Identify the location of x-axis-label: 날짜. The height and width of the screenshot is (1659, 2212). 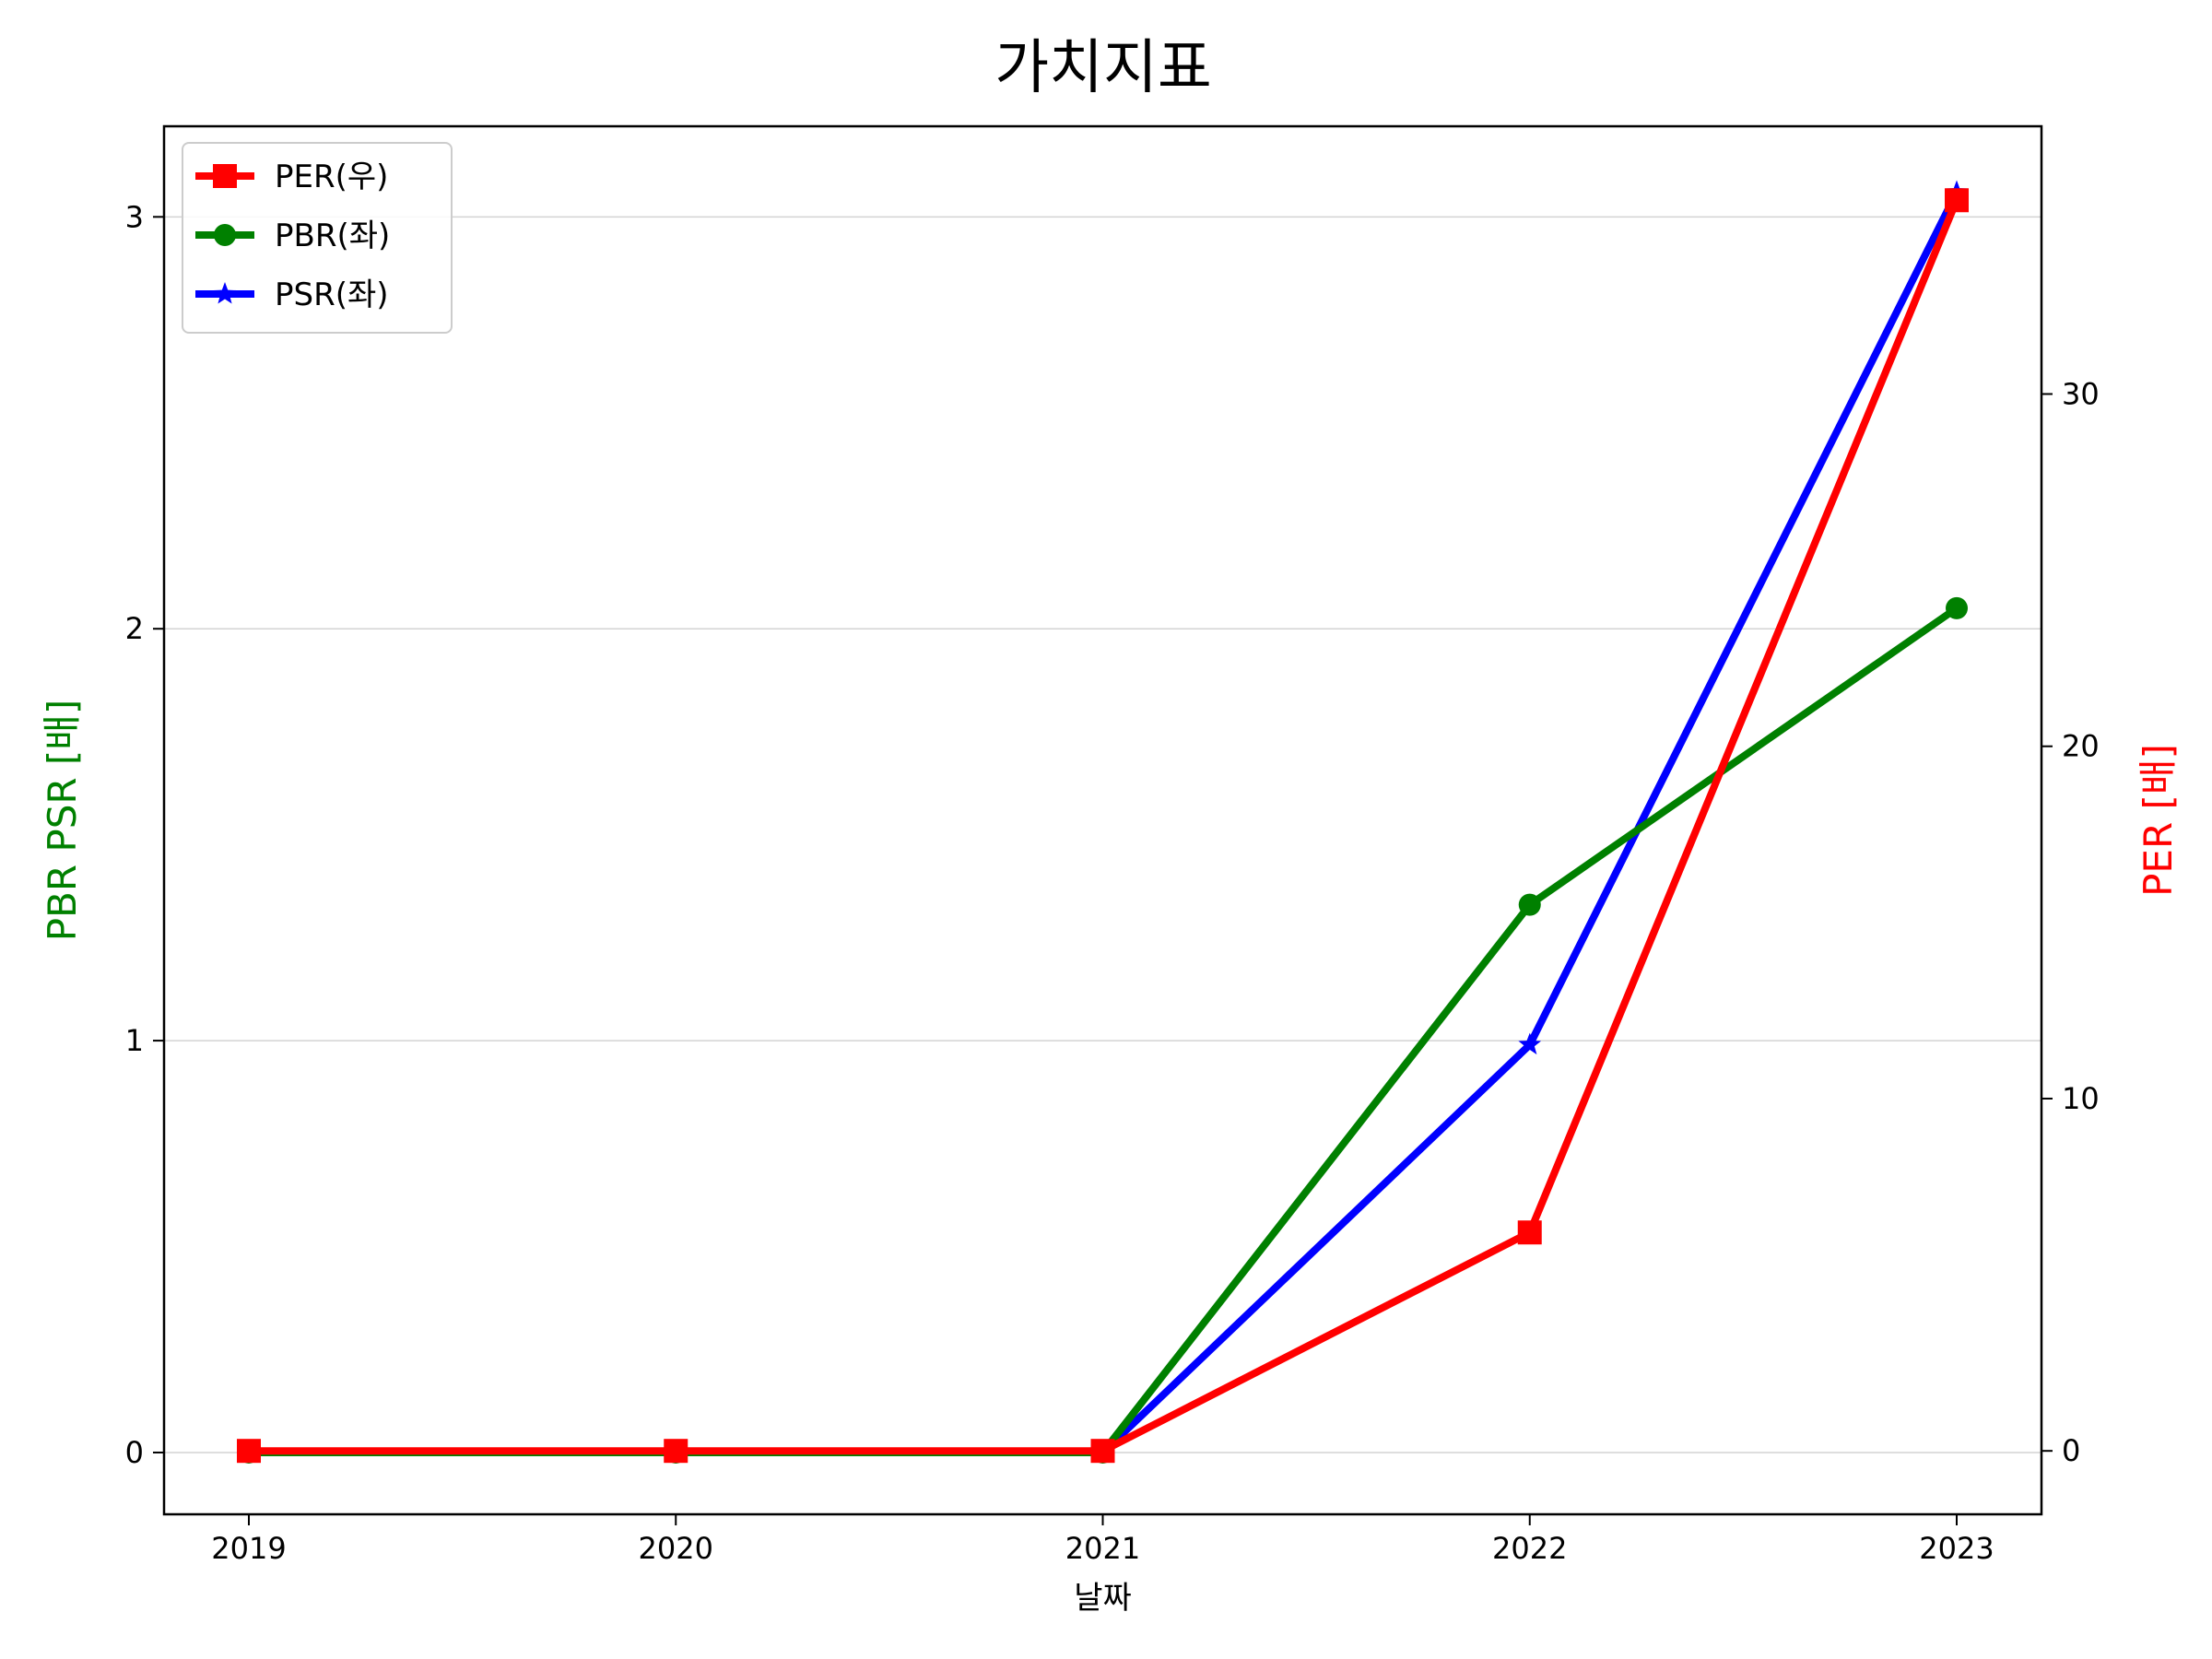
(1103, 1598).